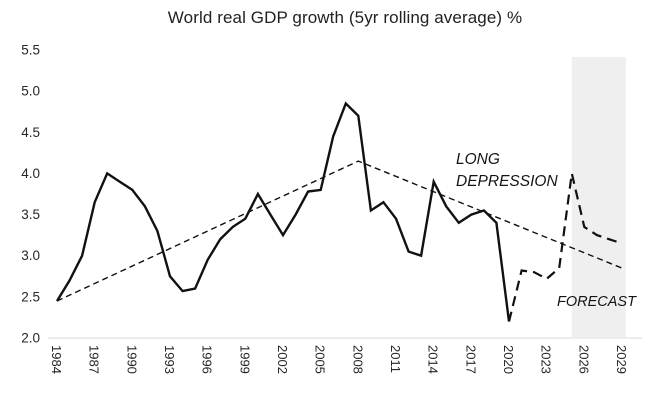  Describe the element at coordinates (282, 359) in the screenshot. I see `x-tick-label: 2002` at that location.